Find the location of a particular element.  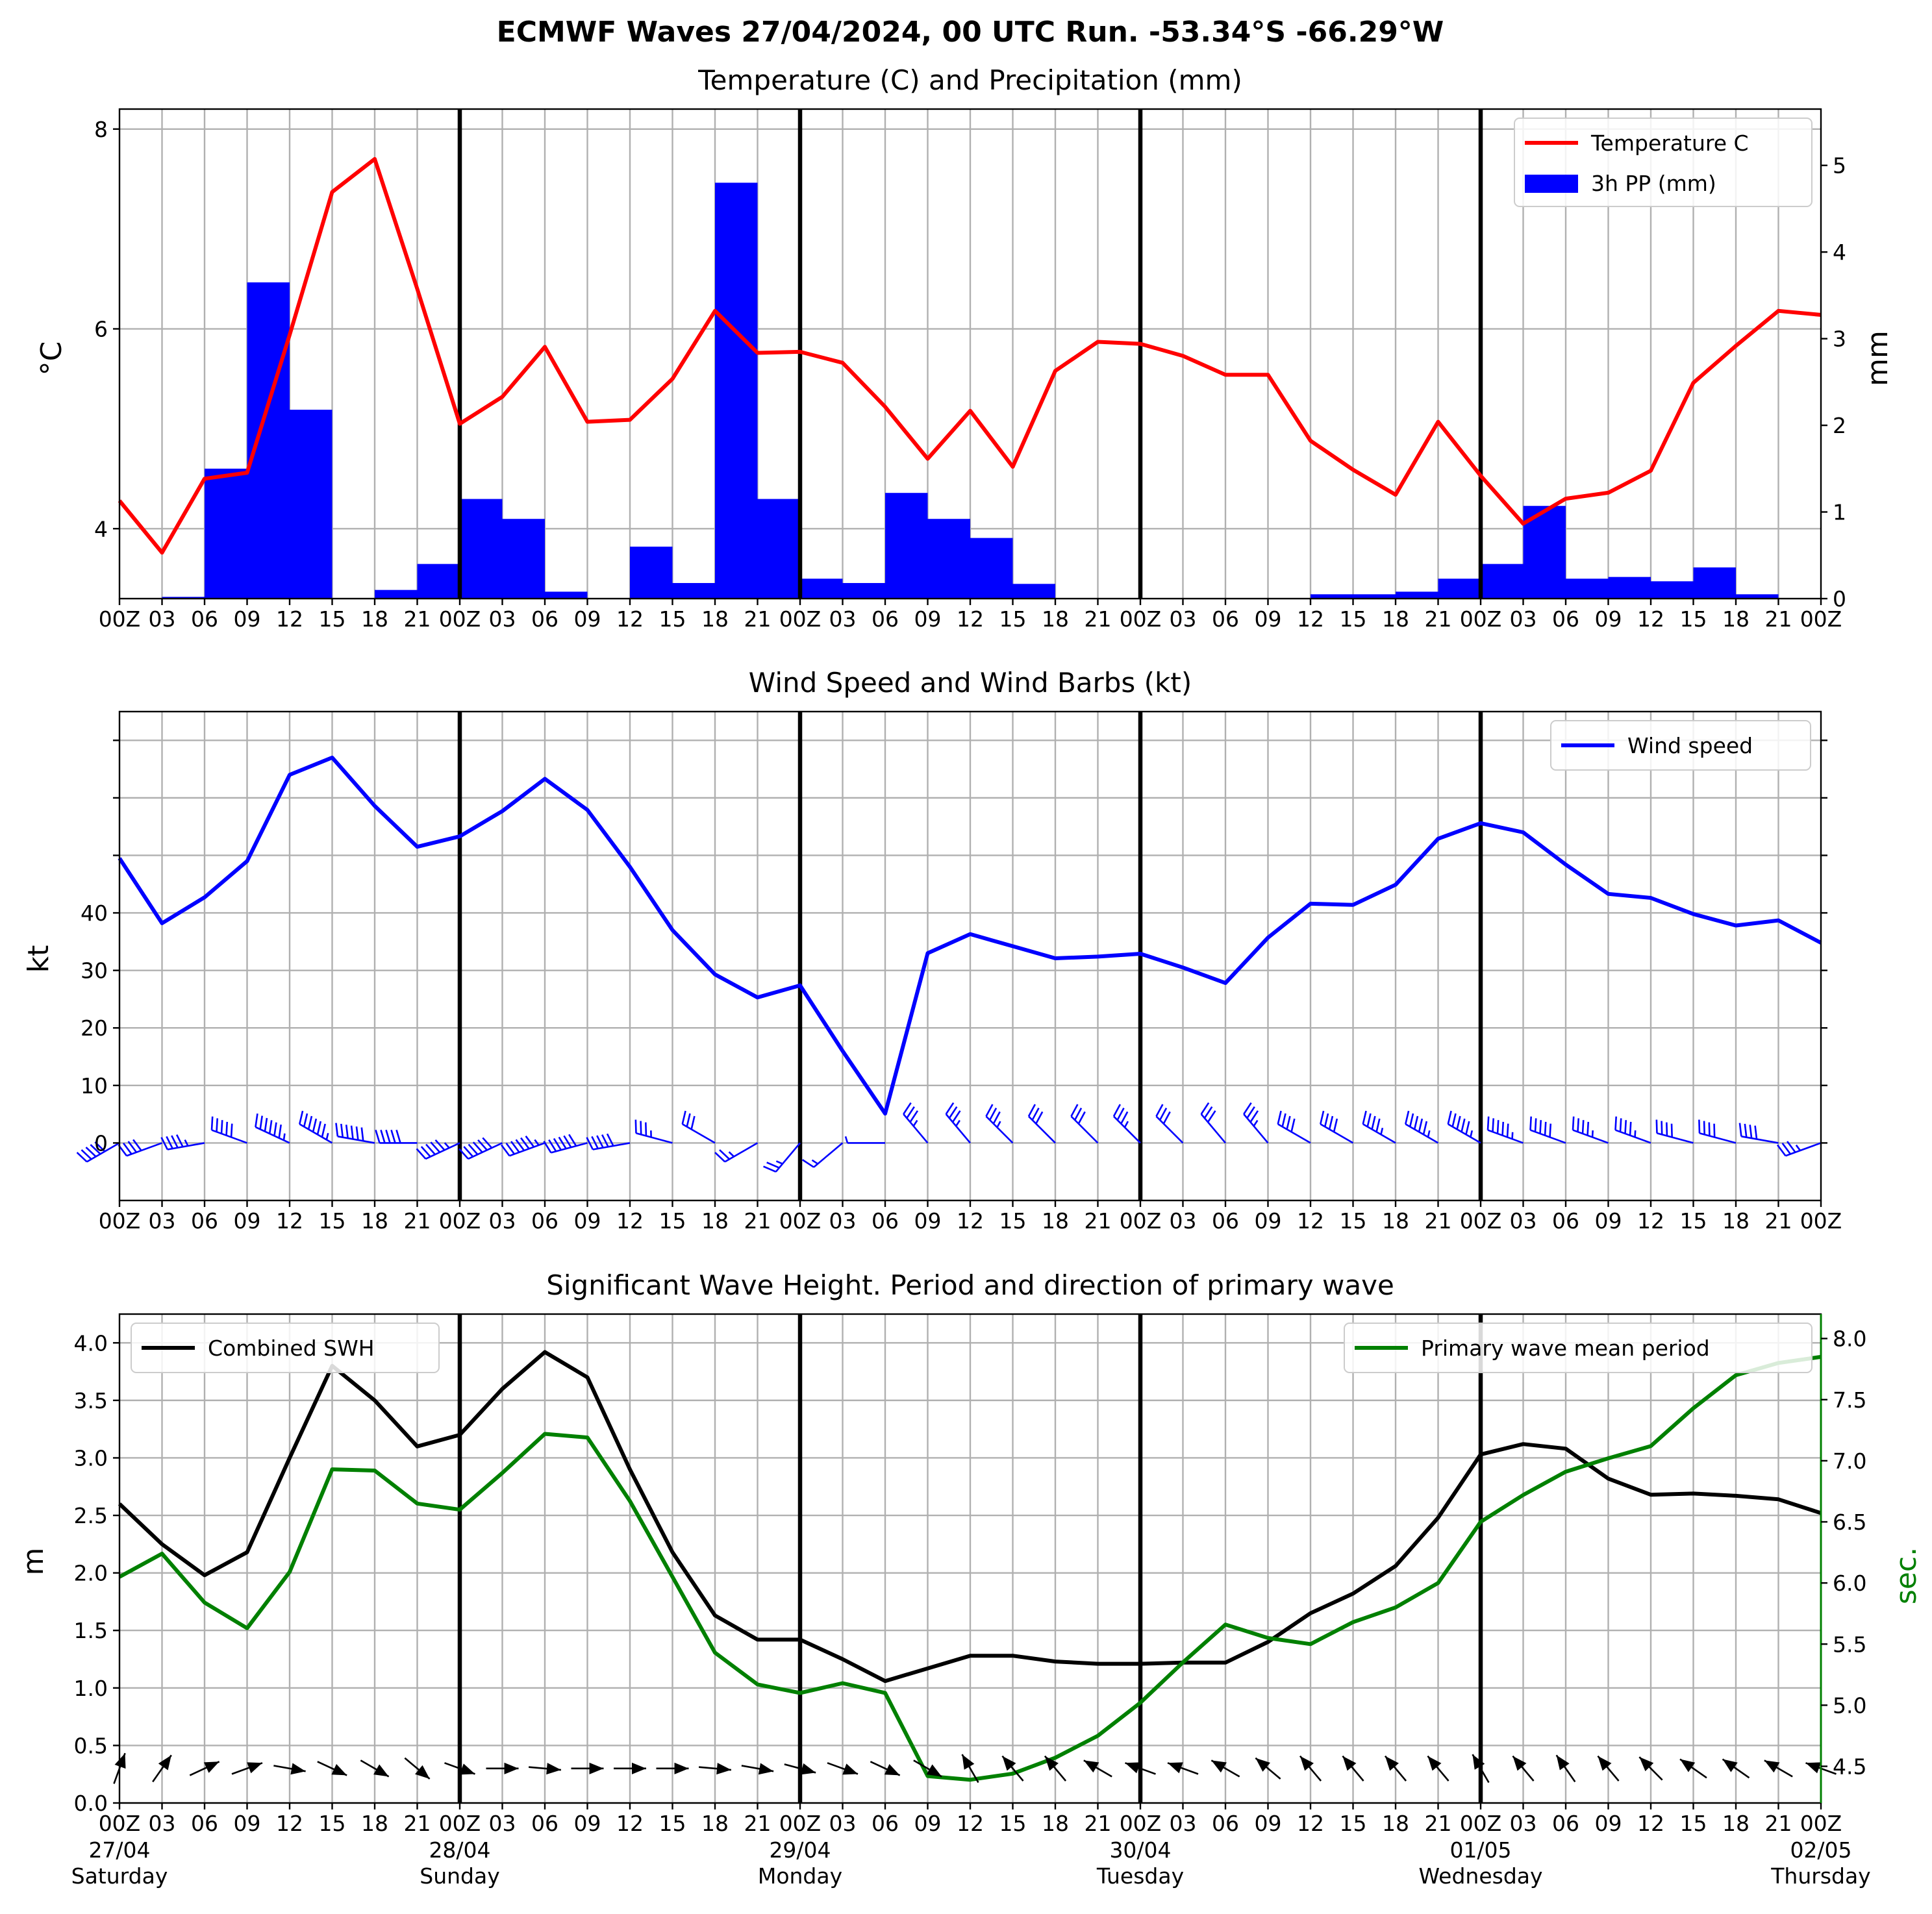

p1-legend-label: Temperature C is located at coordinates (1669, 143).